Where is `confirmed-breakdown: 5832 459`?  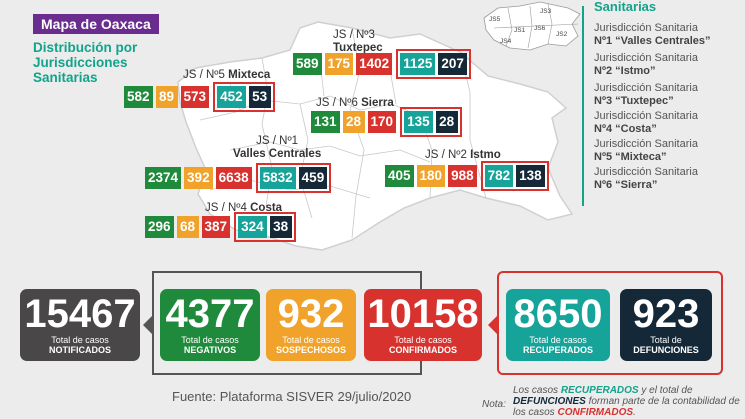 confirmed-breakdown: 5832 459 is located at coordinates (293, 178).